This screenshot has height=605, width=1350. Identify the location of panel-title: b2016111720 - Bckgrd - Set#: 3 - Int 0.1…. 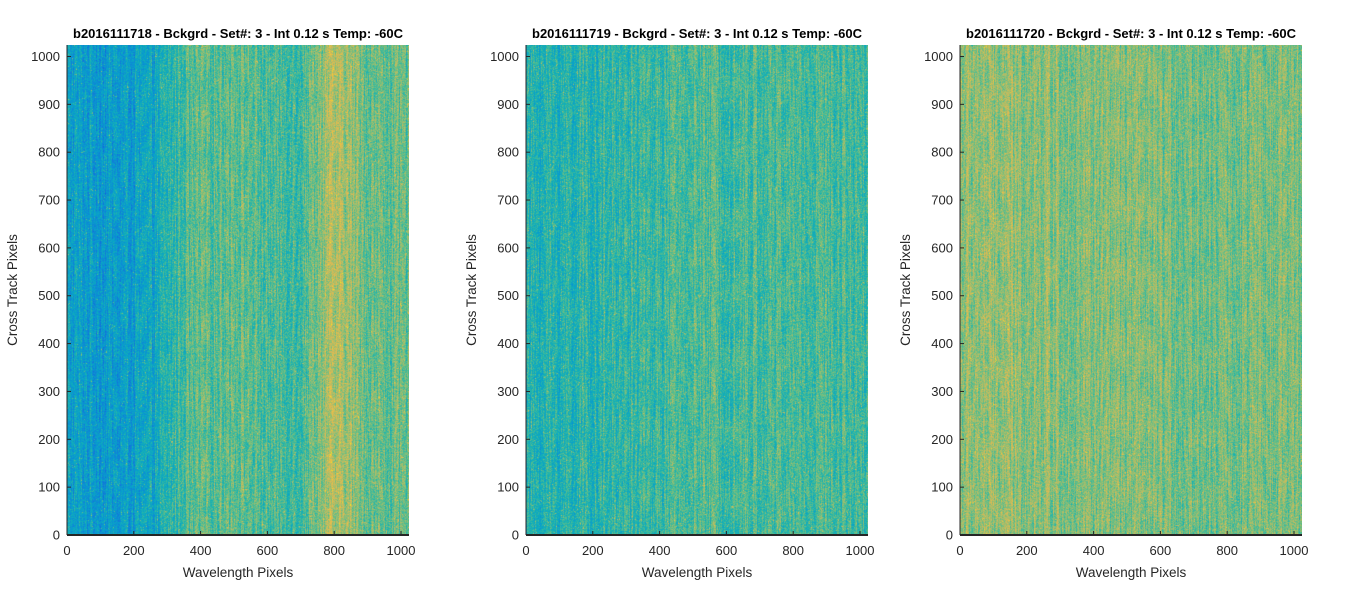
(1131, 33).